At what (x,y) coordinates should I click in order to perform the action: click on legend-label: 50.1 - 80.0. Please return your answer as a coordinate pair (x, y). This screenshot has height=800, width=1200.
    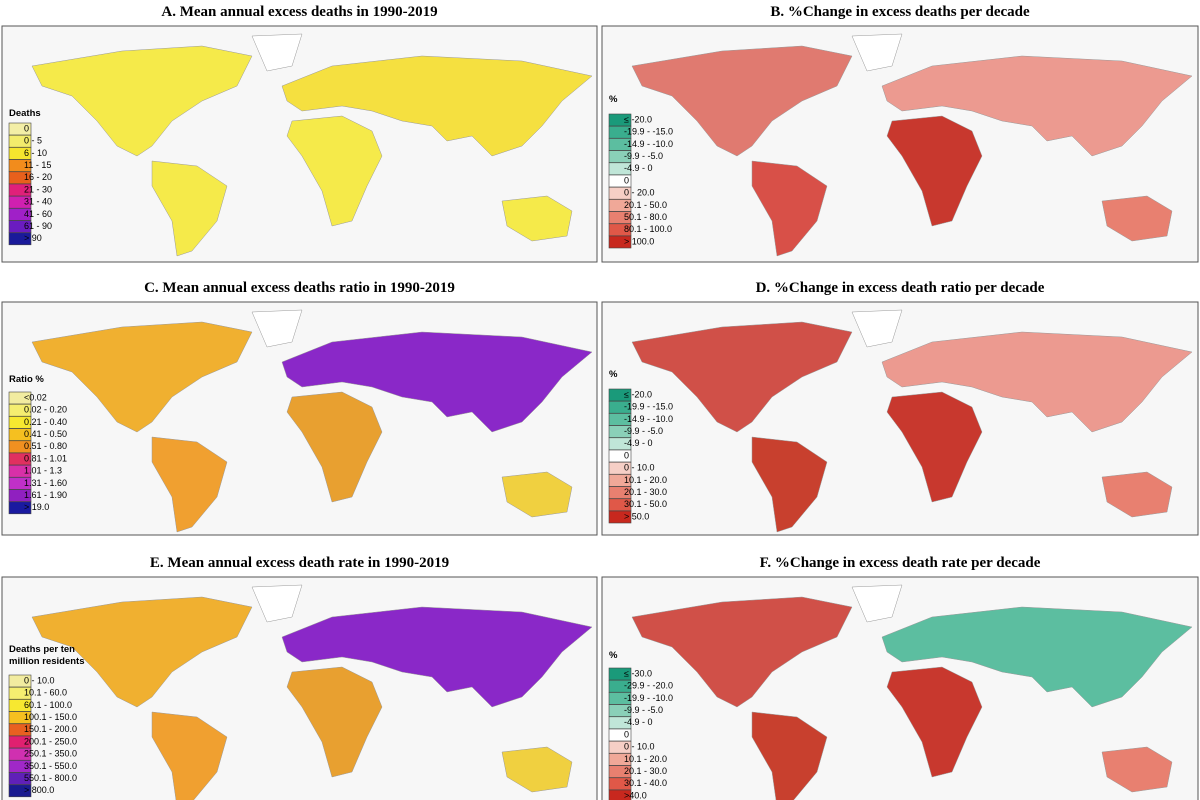
    Looking at the image, I should click on (645, 217).